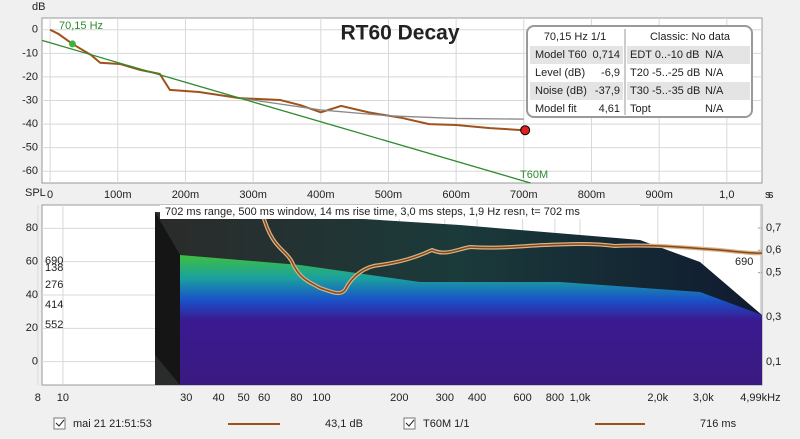 The image size is (800, 439). I want to click on status-text: T60M 1/1, so click(446, 424).